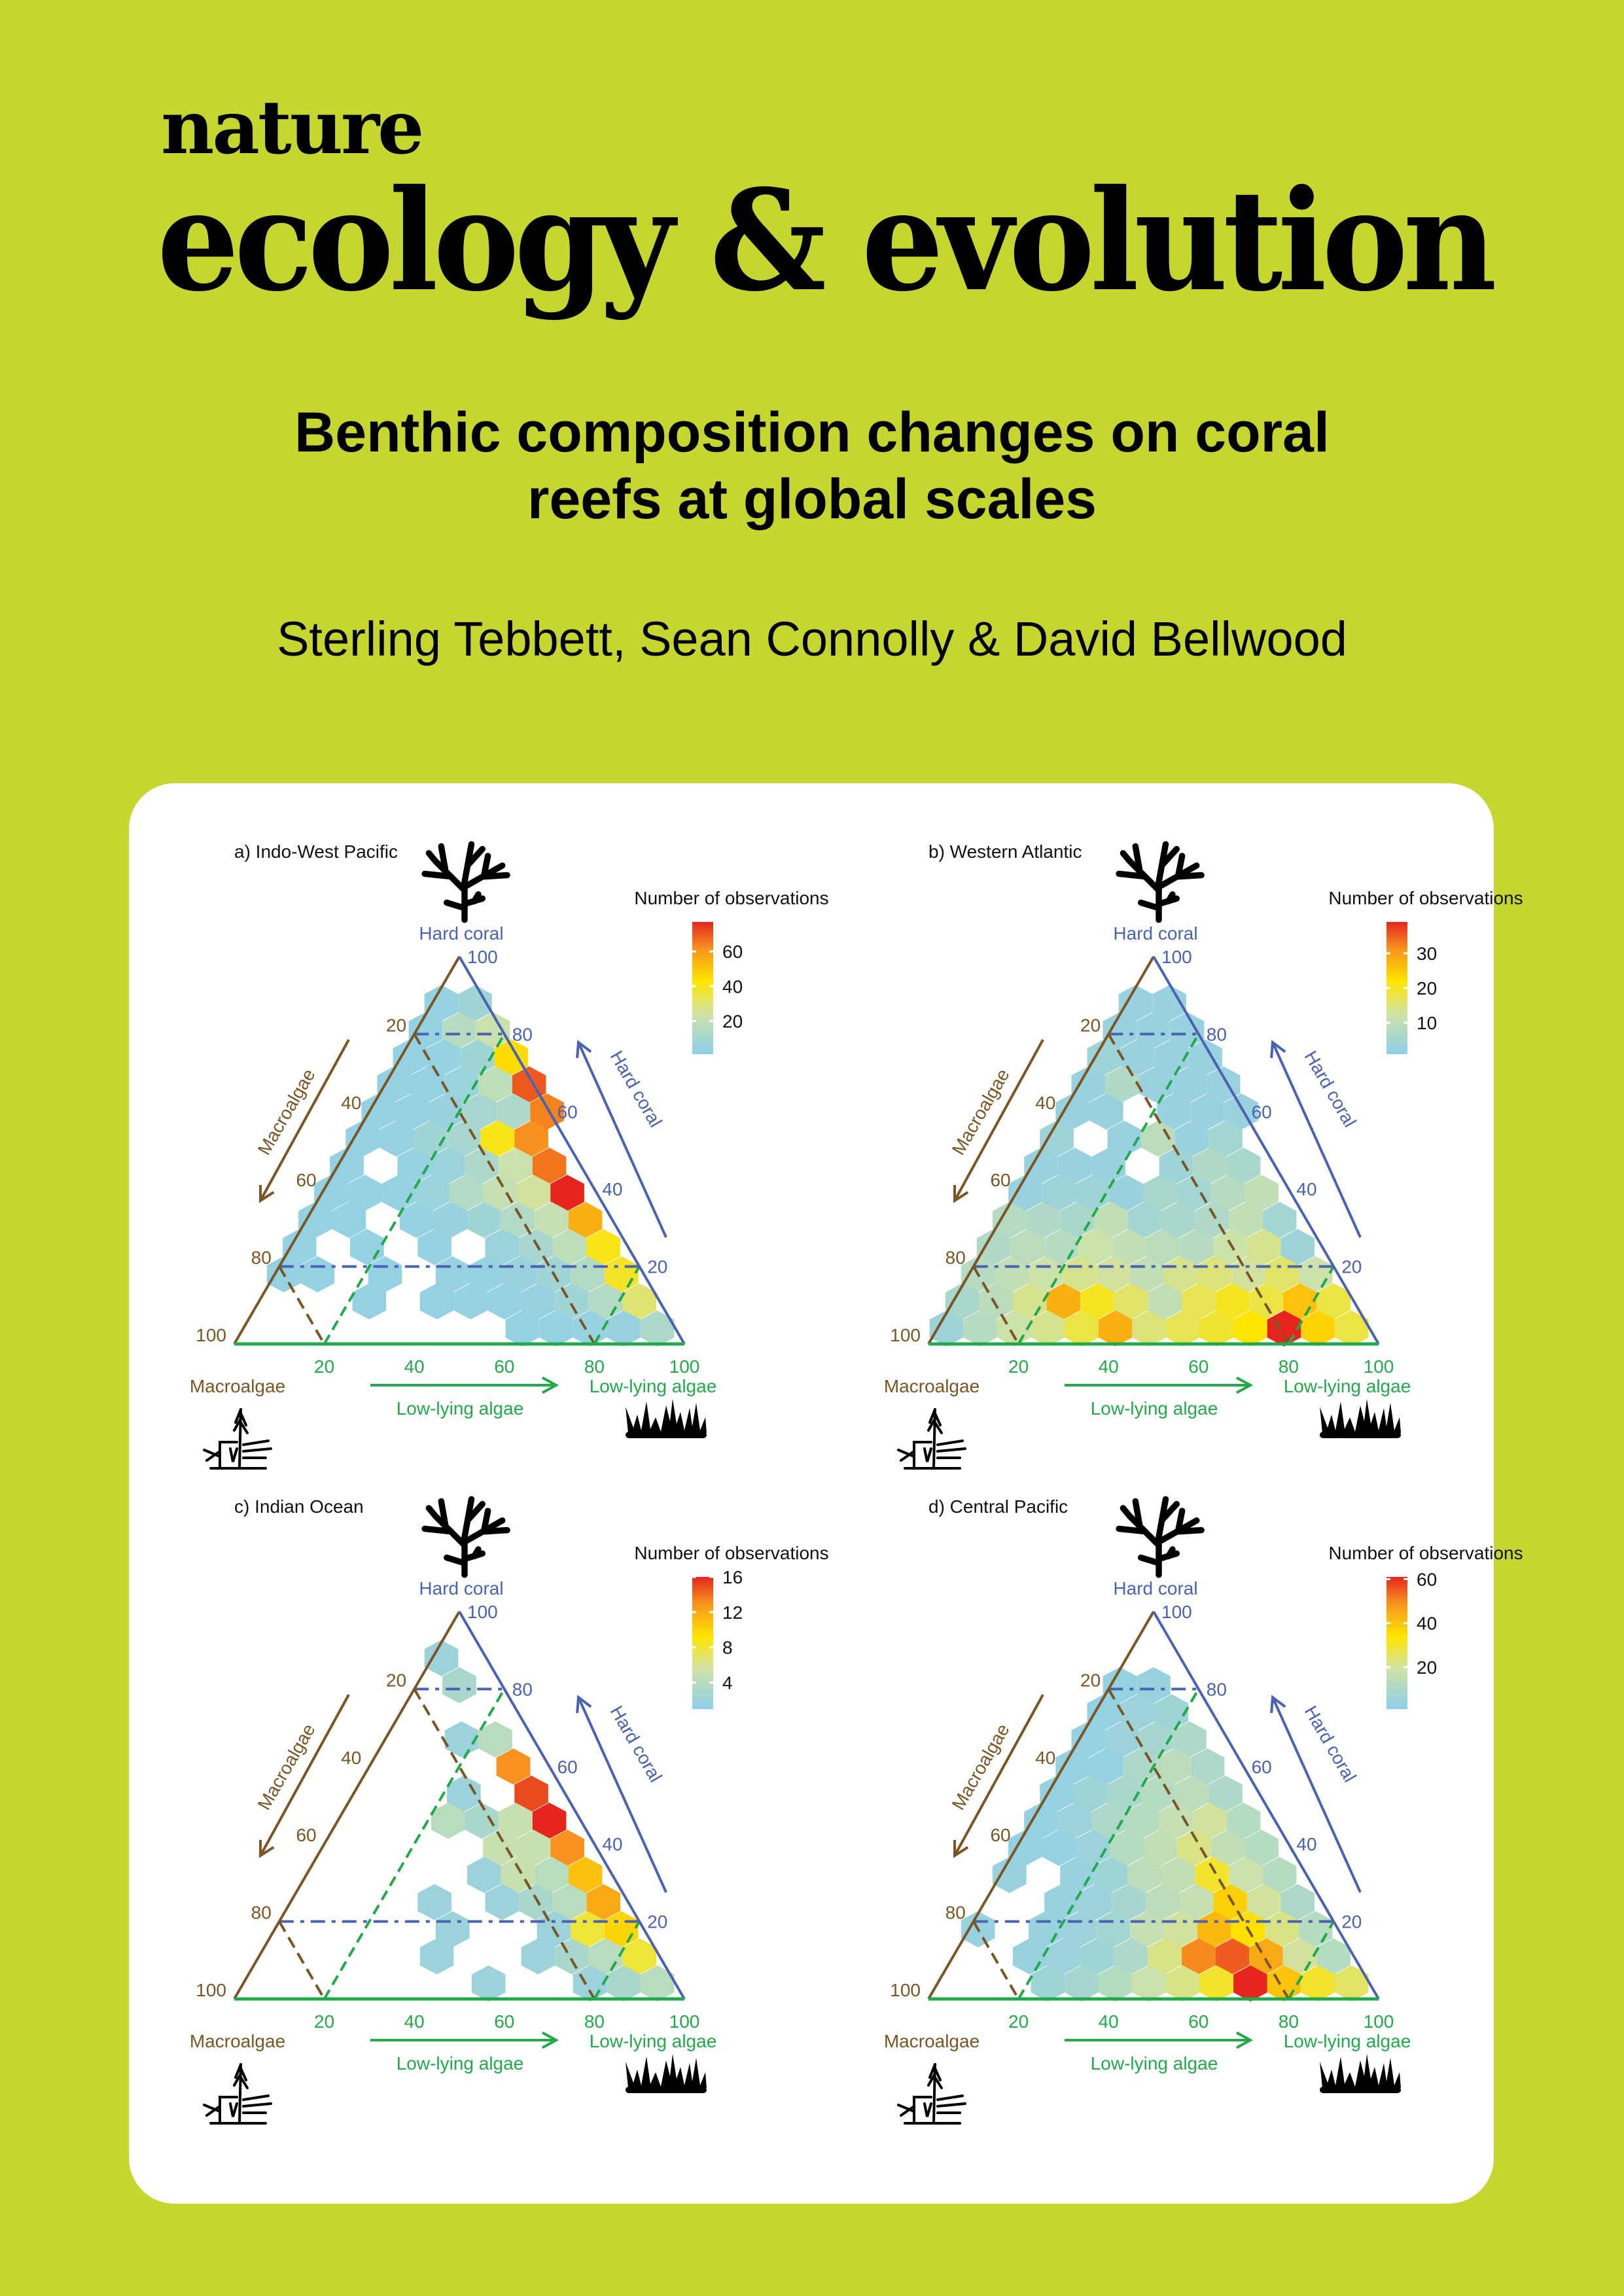 This screenshot has width=1624, height=2296. Describe the element at coordinates (522, 1689) in the screenshot. I see `hard-coral-tick-label: 80` at that location.